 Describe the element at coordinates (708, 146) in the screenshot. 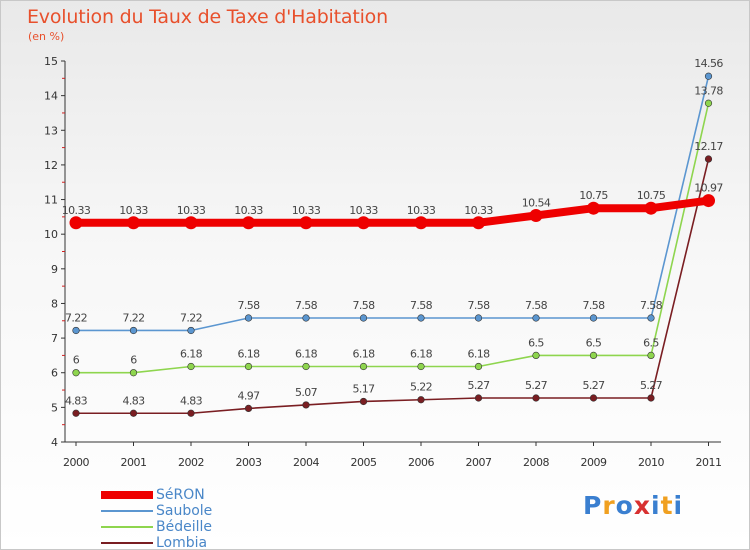

I see `data-label: 12.17` at that location.